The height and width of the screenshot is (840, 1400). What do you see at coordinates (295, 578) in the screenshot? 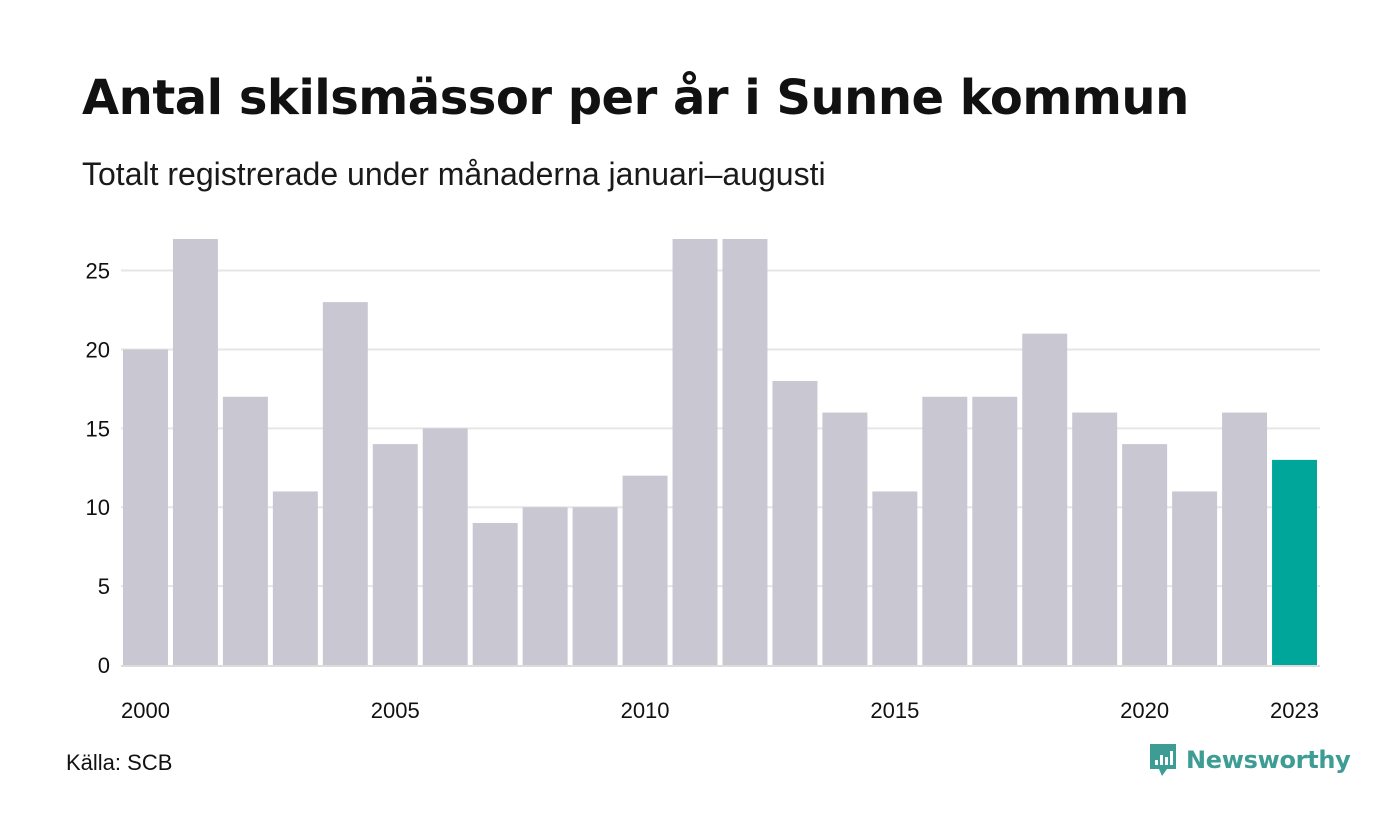
I see `bar-2003` at bounding box center [295, 578].